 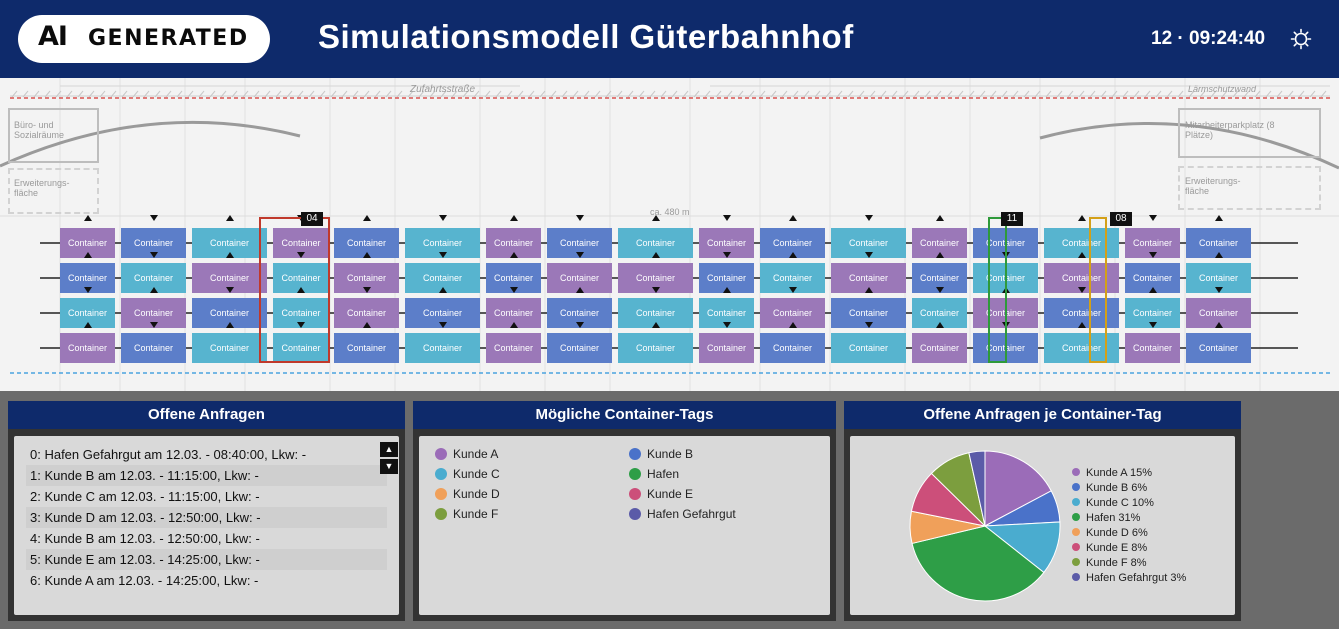 What do you see at coordinates (389, 466) in the screenshot?
I see `scroll-down-button: ▼` at bounding box center [389, 466].